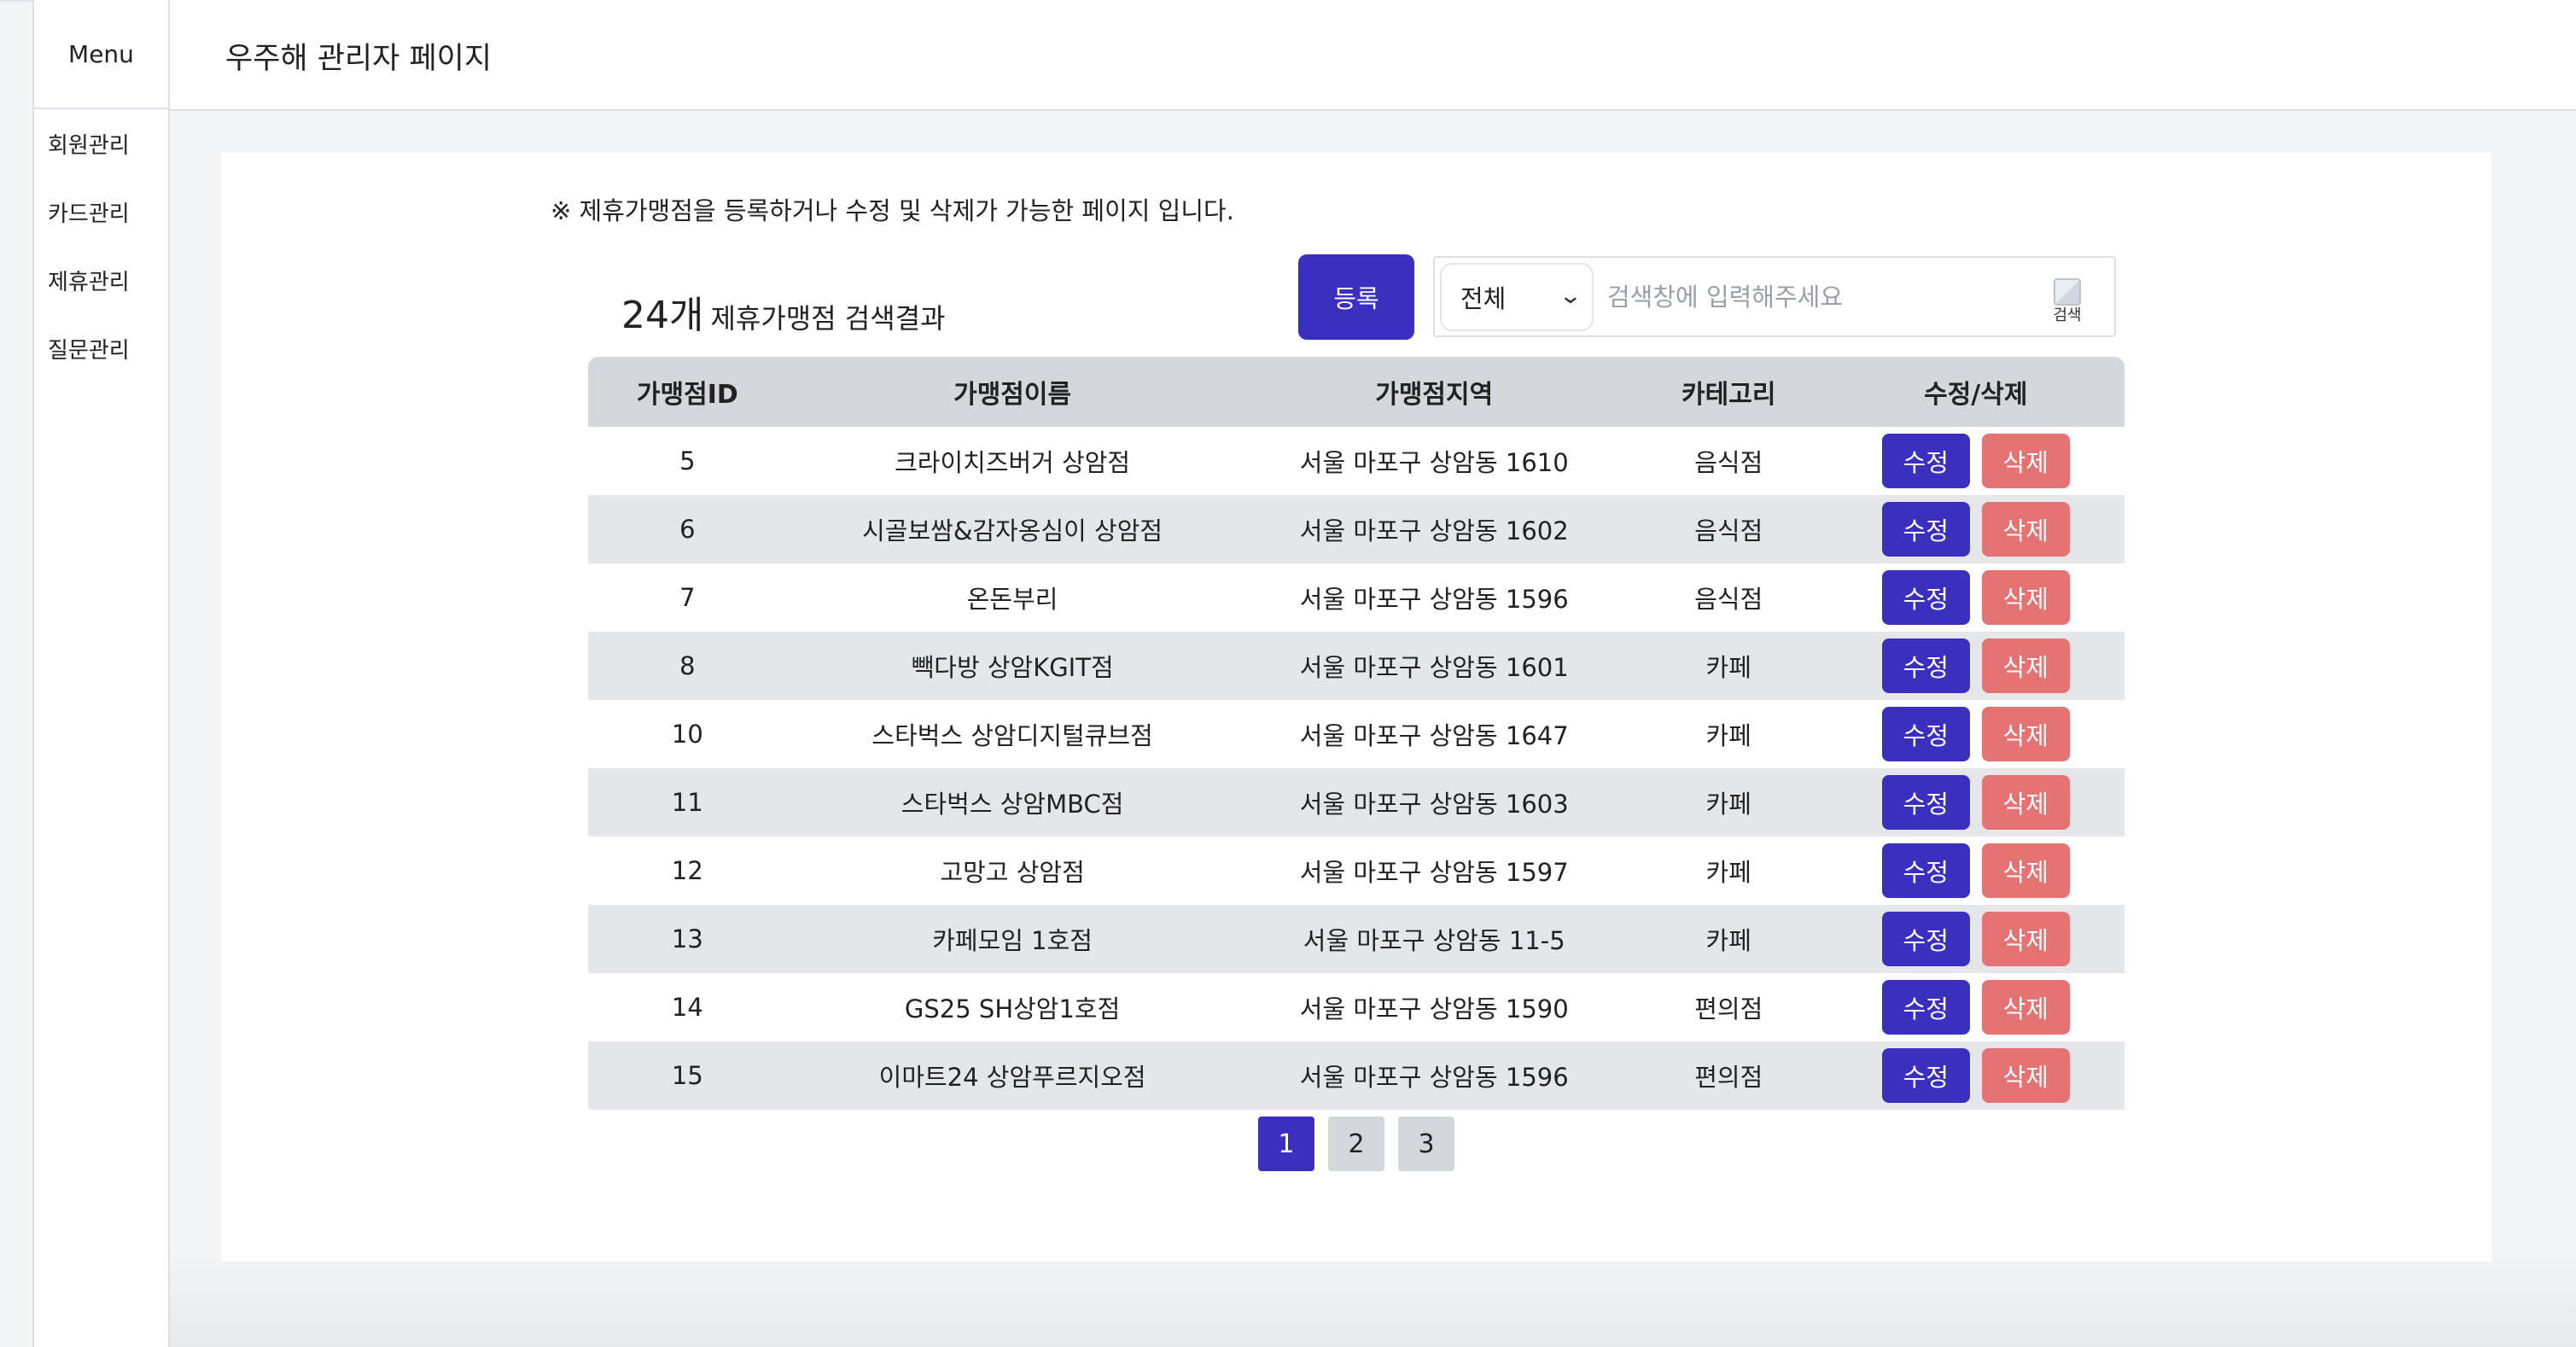 This screenshot has width=2576, height=1347. I want to click on register-button: 등록, so click(1356, 297).